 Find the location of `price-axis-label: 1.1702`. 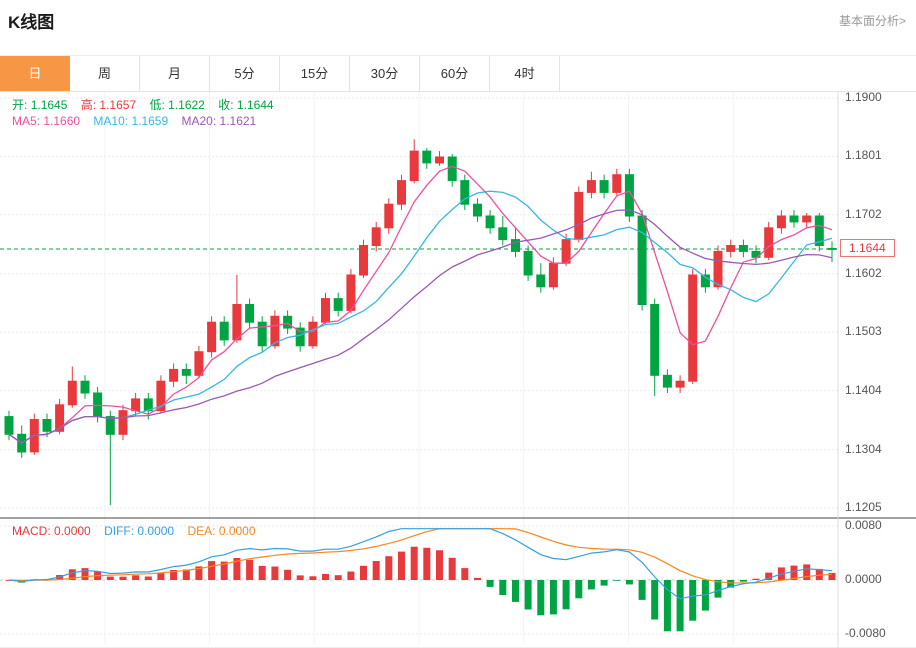

price-axis-label: 1.1702 is located at coordinates (863, 213).